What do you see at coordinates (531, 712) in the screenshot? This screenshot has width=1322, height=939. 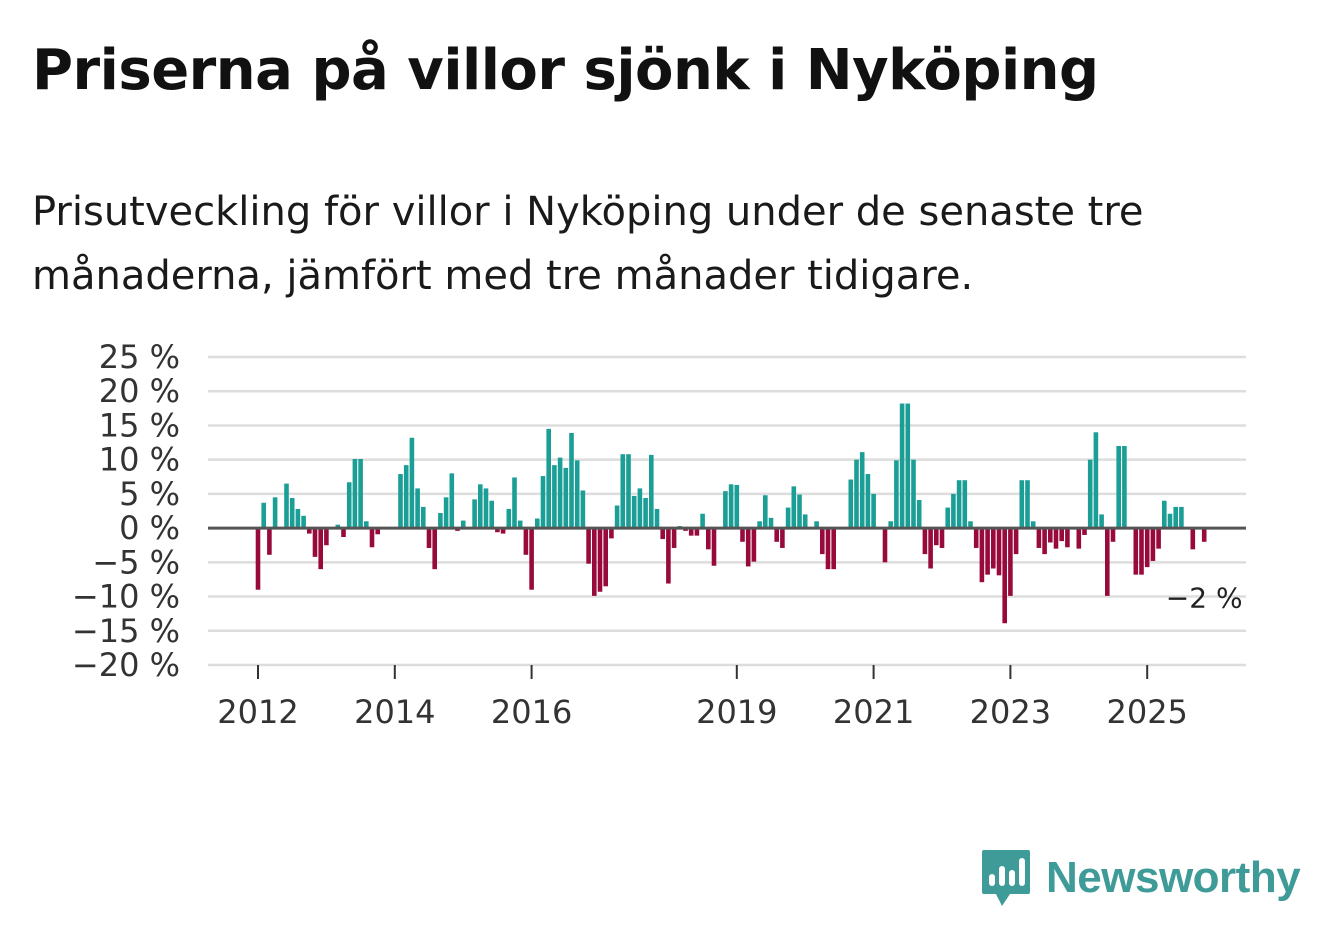 I see `x-tick-label: 2016` at bounding box center [531, 712].